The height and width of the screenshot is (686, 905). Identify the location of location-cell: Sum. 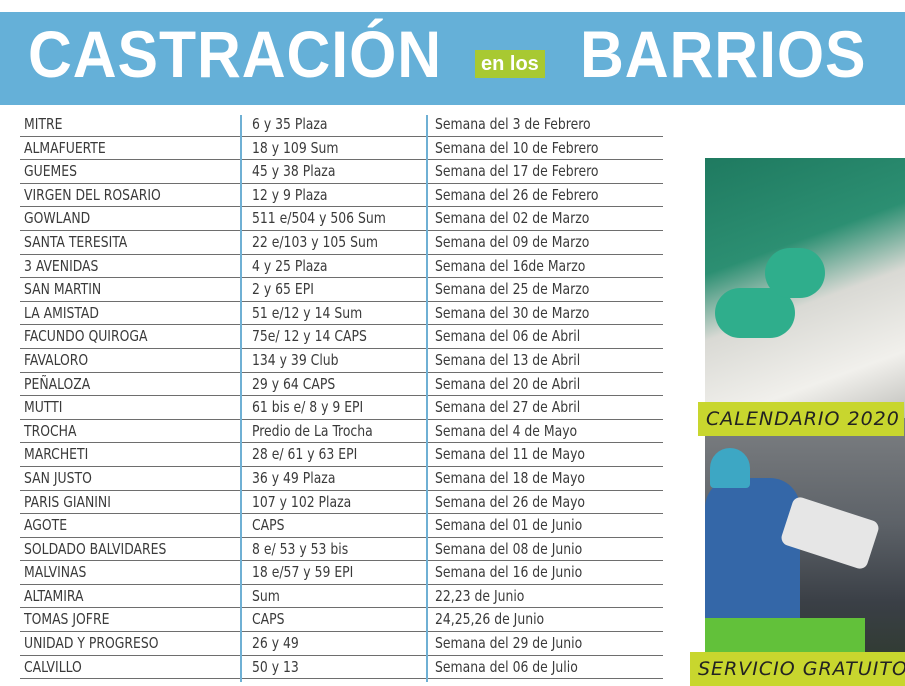
(266, 595).